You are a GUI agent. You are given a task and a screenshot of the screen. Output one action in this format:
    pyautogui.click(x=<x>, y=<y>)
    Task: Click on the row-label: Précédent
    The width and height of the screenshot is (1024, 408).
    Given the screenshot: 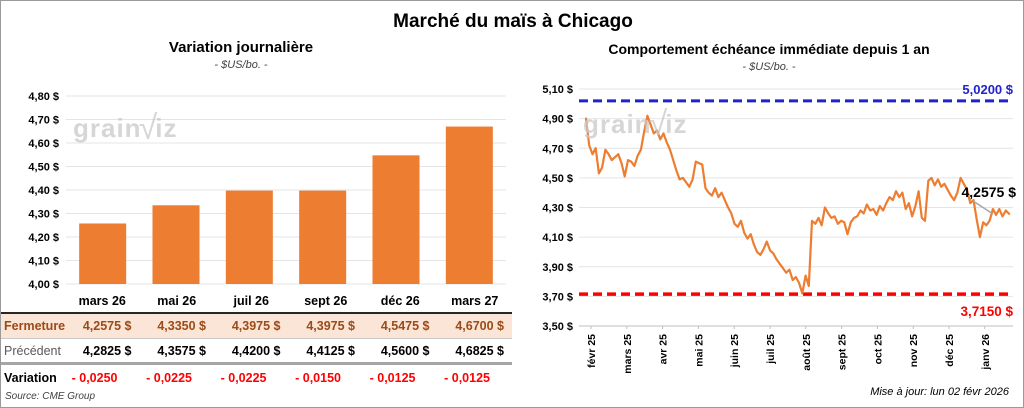 What is the action you would take?
    pyautogui.click(x=32, y=350)
    